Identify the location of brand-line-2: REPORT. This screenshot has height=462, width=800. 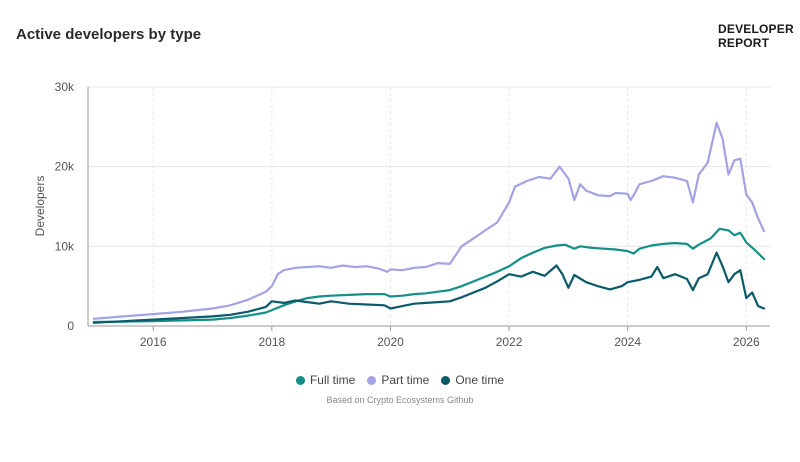
(744, 43).